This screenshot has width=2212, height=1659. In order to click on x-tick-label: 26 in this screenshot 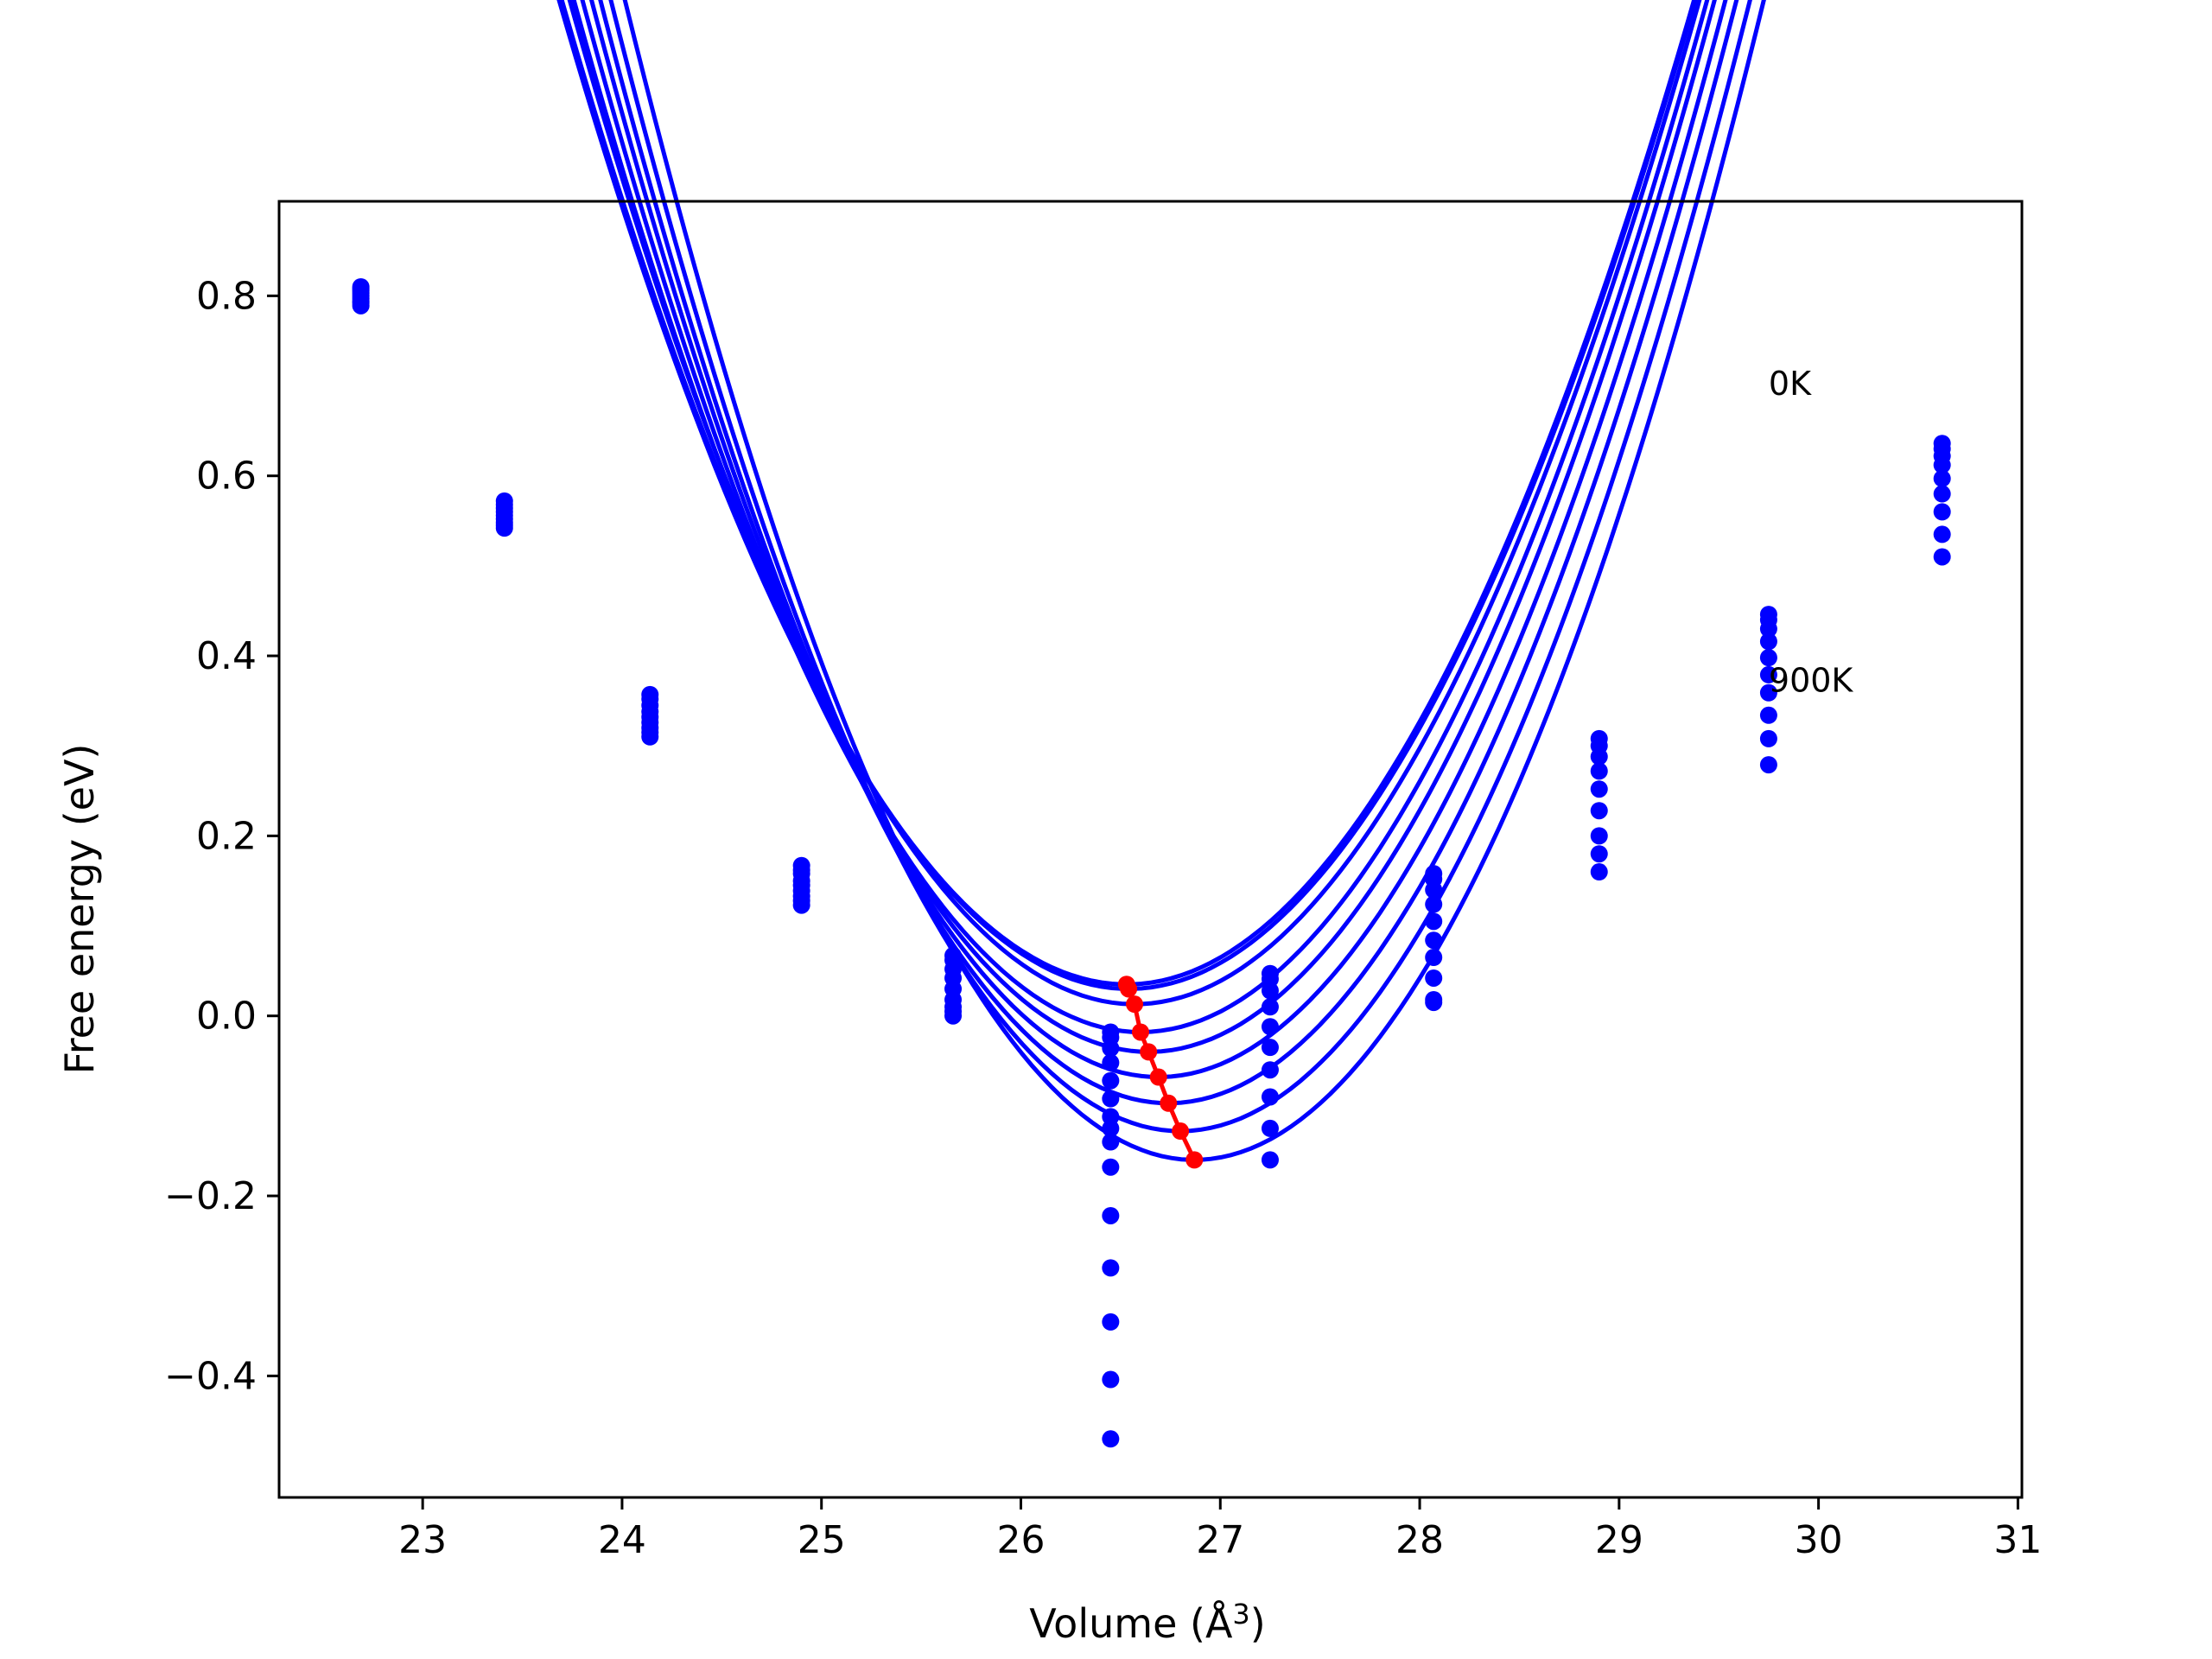, I will do `click(1021, 1540)`.